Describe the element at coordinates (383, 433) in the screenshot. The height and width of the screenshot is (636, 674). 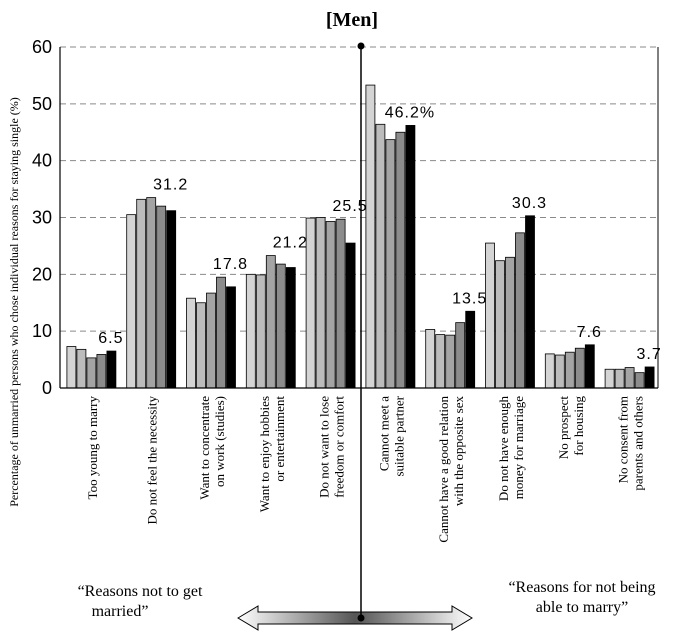
I see `category-label: Cannot meet a` at that location.